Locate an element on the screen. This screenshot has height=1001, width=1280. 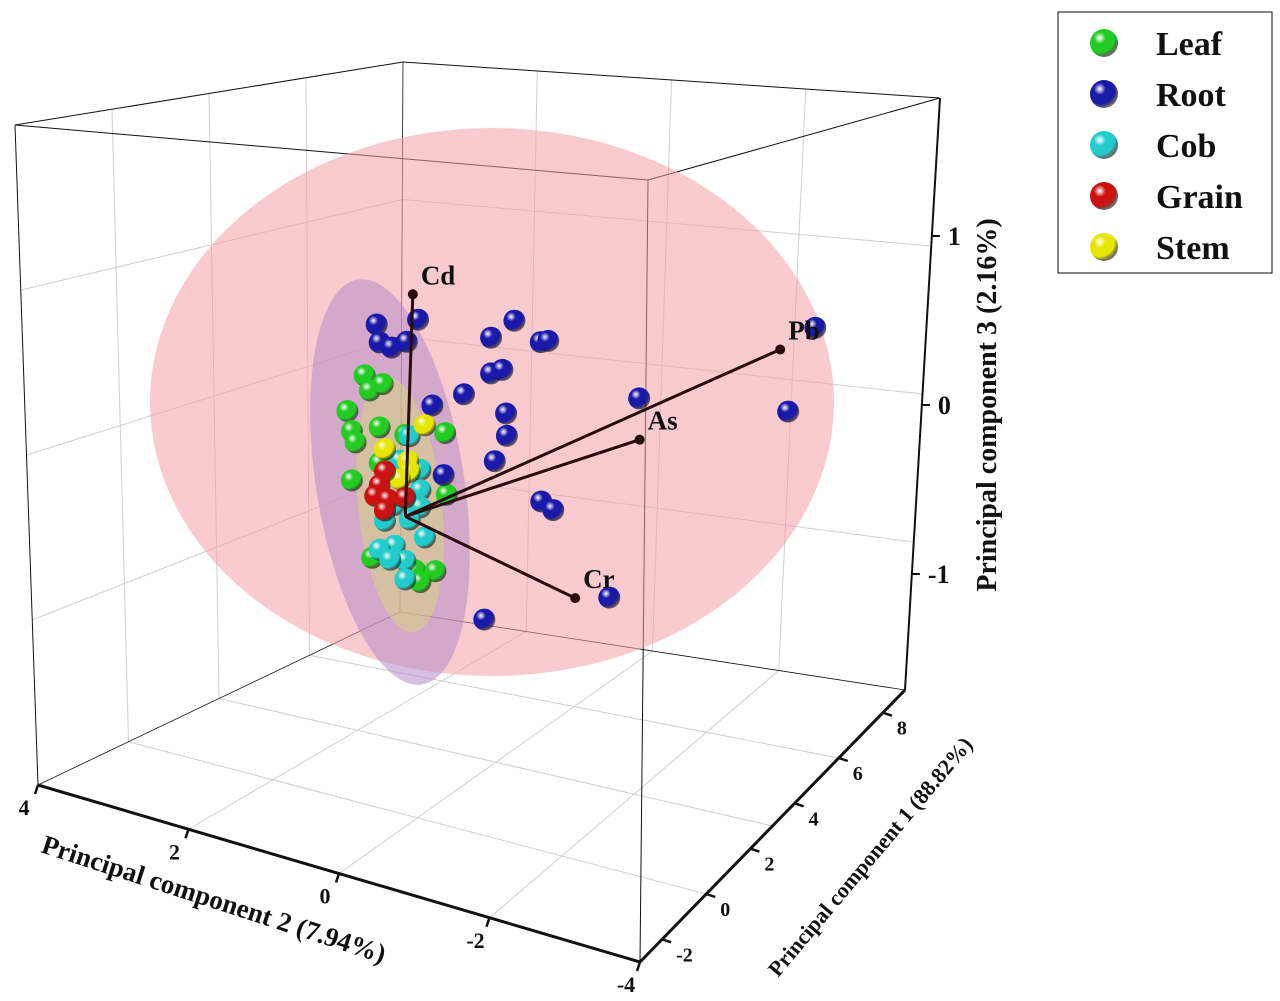
legend-label: Leaf is located at coordinates (1189, 44).